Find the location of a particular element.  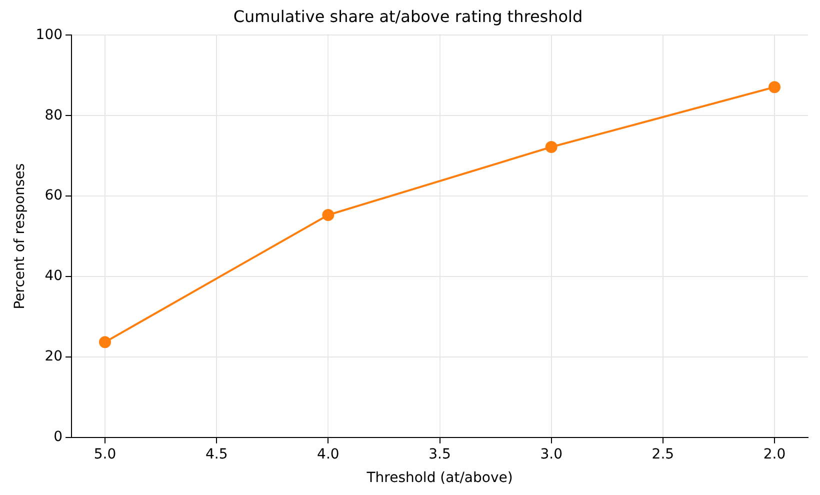

y-tick-label: 40 is located at coordinates (53, 276).